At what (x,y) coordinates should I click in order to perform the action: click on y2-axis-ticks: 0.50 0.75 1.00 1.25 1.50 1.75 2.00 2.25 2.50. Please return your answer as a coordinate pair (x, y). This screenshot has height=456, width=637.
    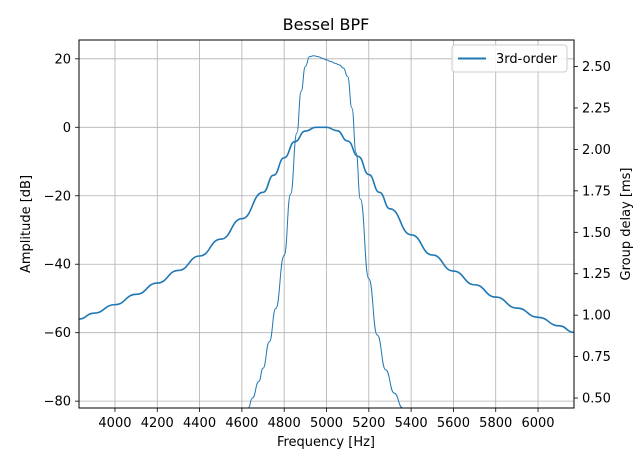
    Looking at the image, I should click on (592, 233).